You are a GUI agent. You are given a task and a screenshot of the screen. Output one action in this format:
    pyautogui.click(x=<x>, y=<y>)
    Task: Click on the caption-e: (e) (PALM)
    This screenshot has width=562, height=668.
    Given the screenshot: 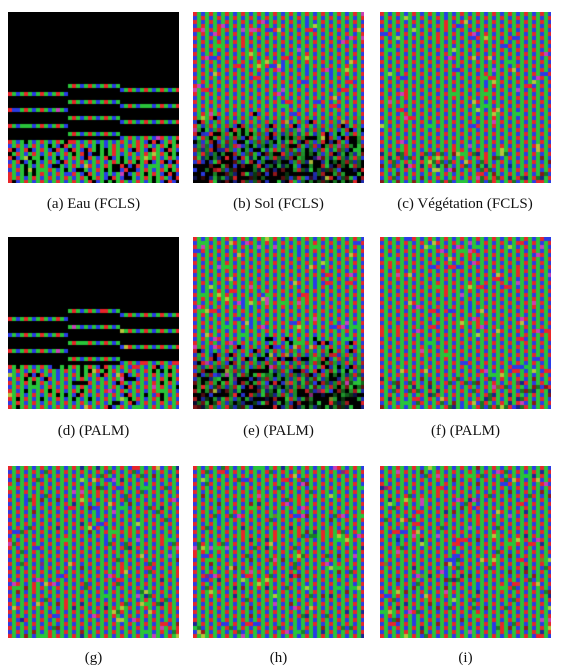 What is the action you would take?
    pyautogui.click(x=278, y=431)
    